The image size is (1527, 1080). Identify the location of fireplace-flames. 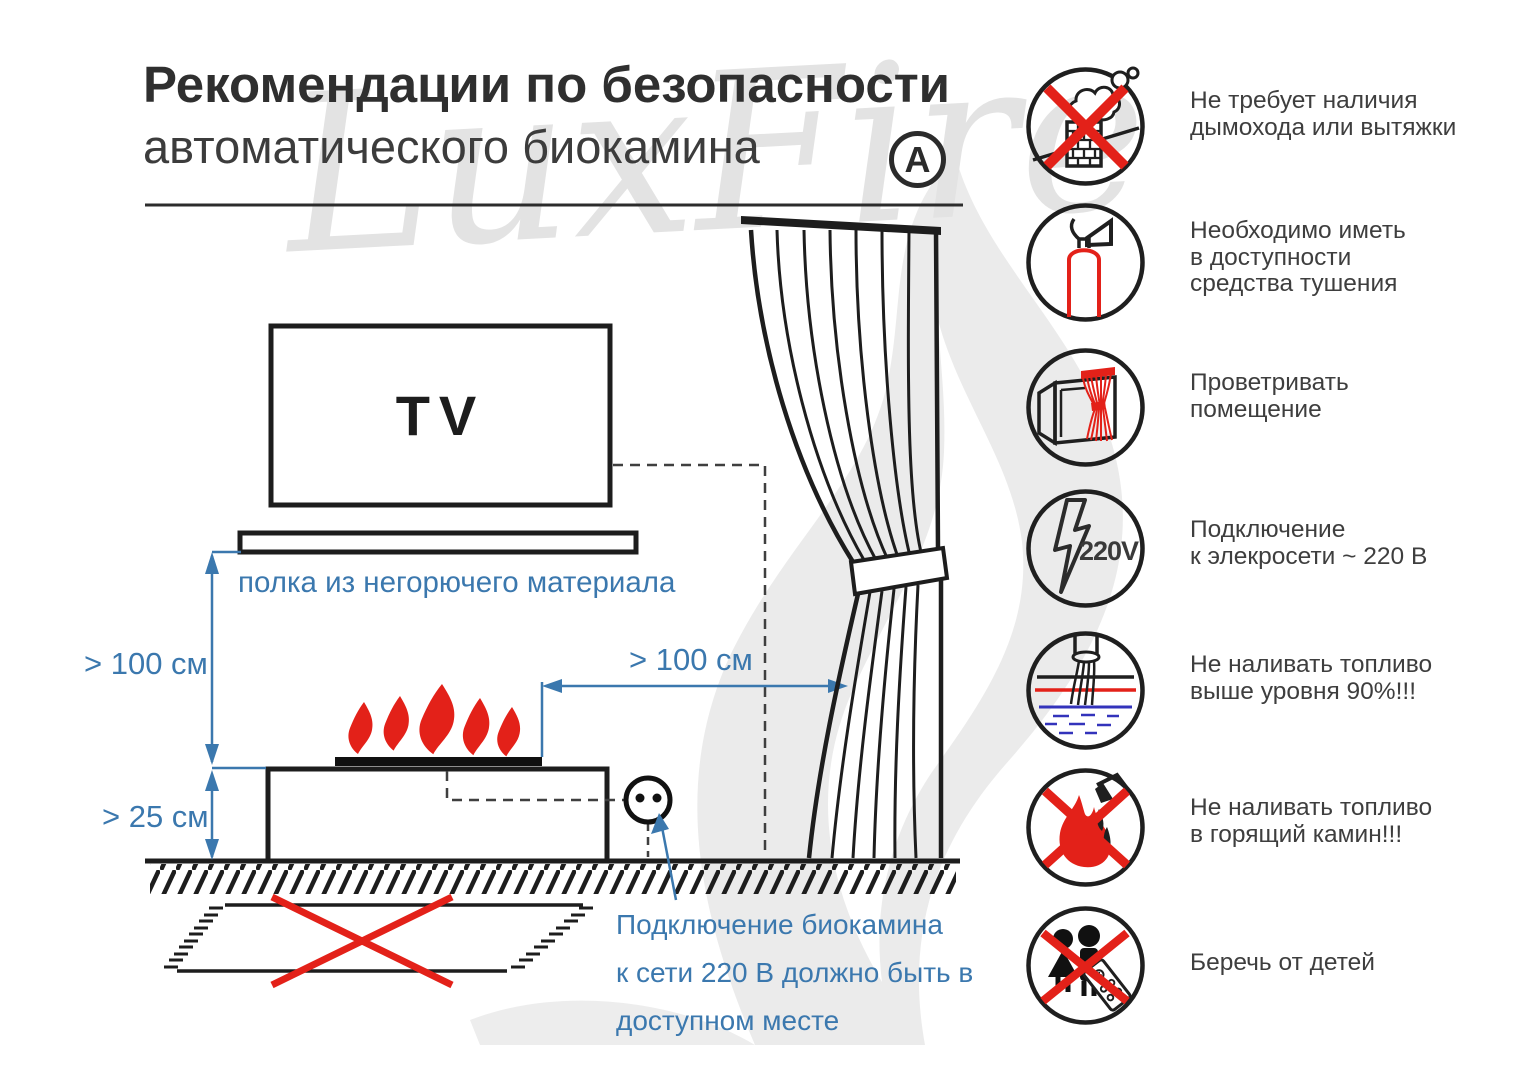
(434, 720).